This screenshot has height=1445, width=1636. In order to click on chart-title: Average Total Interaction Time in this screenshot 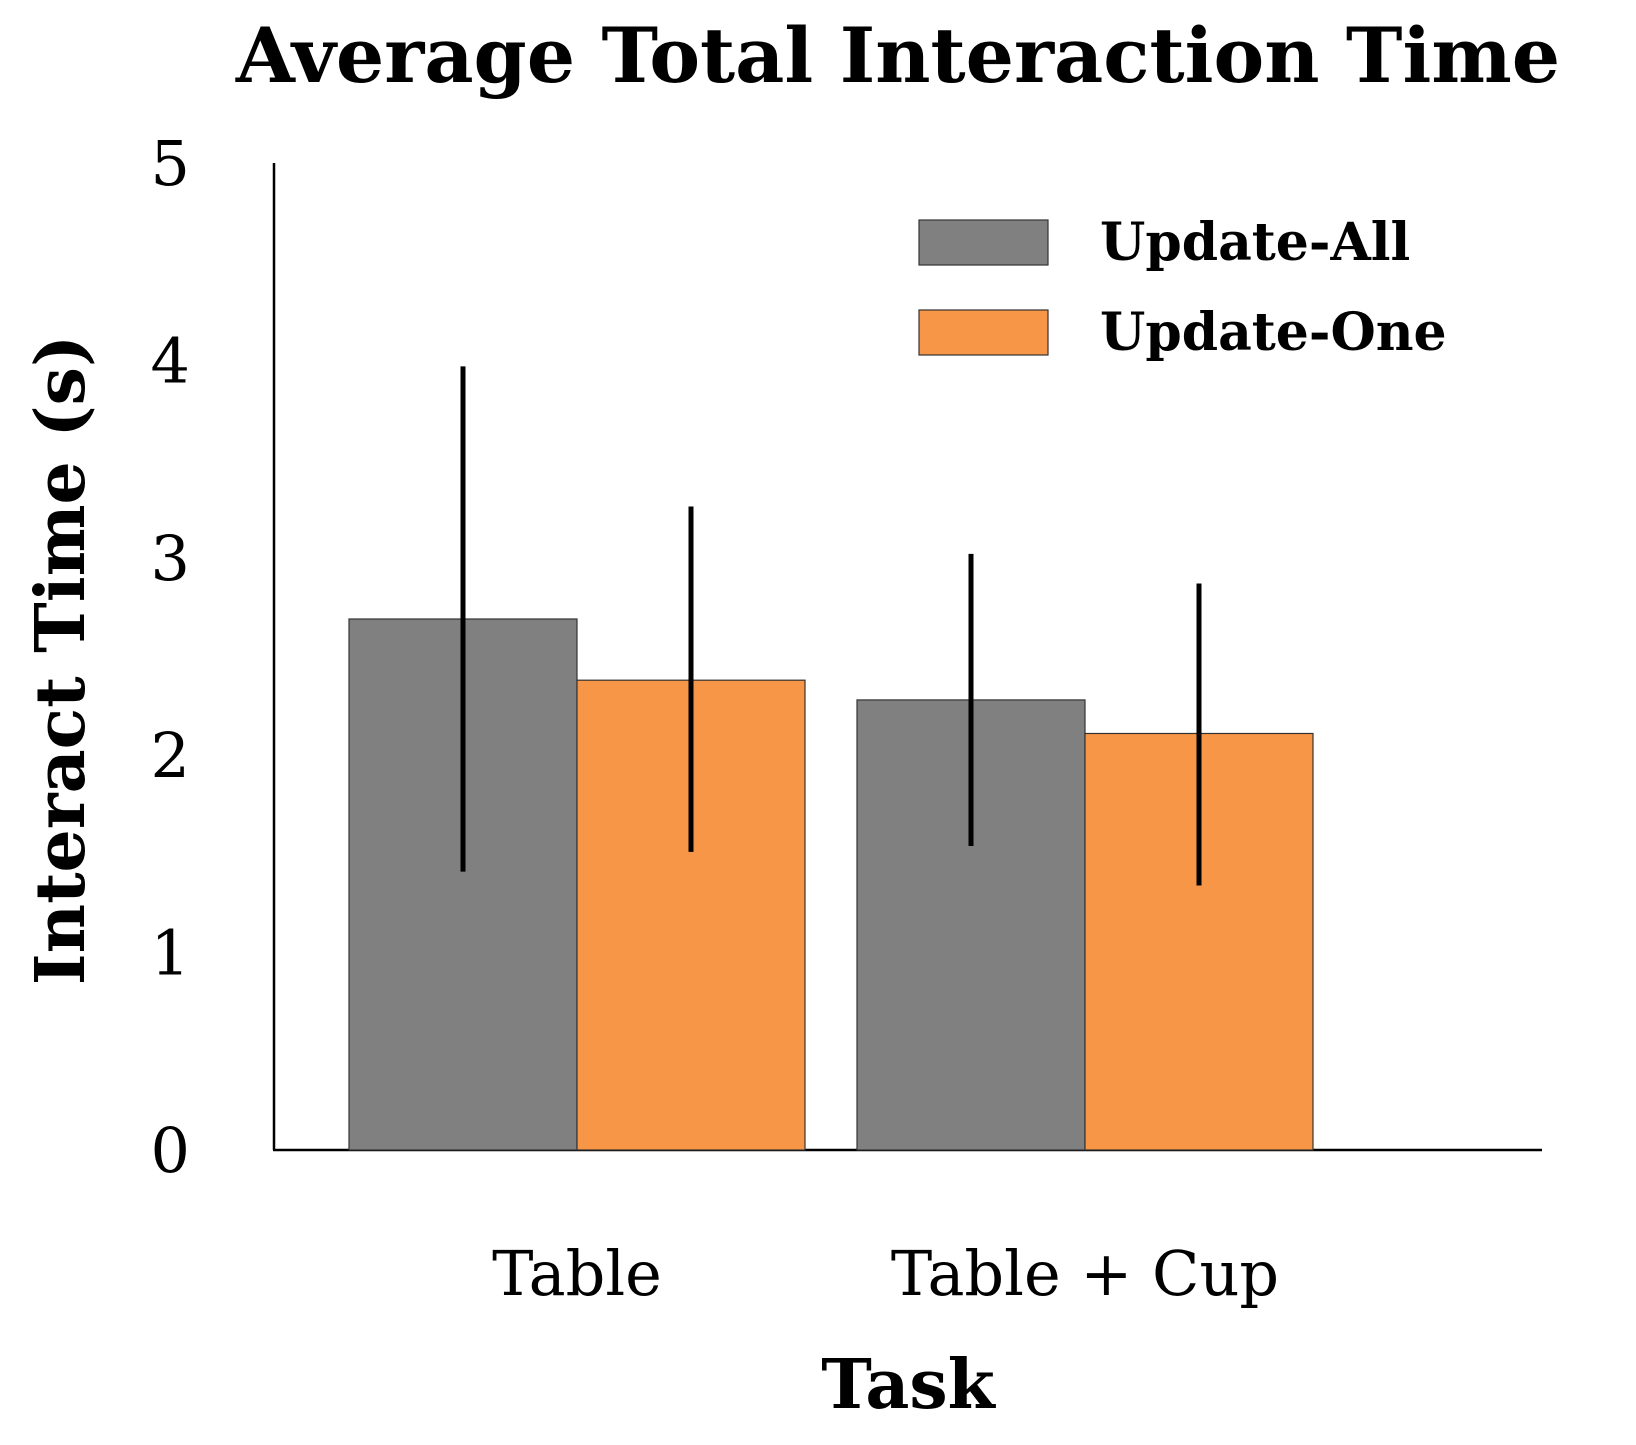, I will do `click(897, 55)`.